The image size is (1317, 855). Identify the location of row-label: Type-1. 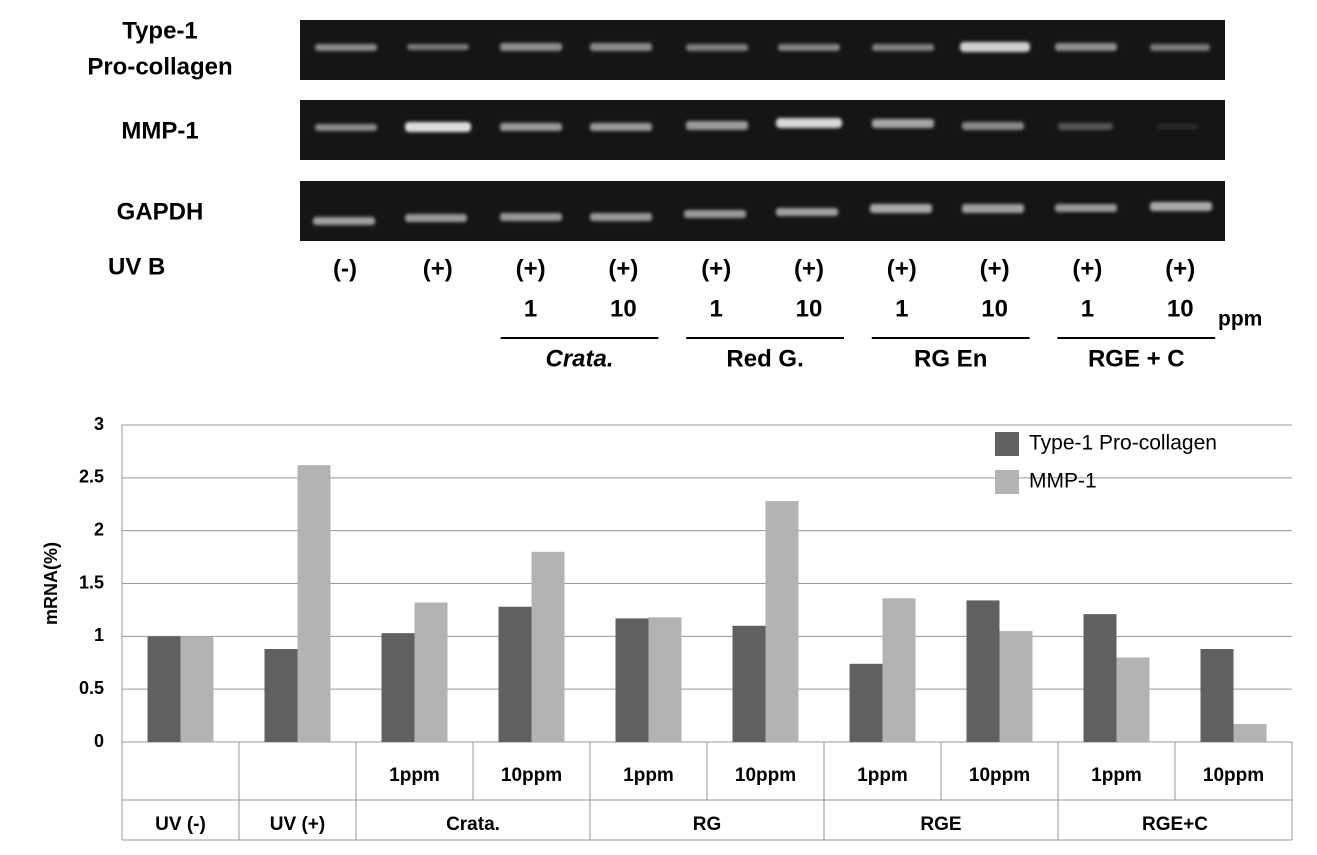
(160, 30).